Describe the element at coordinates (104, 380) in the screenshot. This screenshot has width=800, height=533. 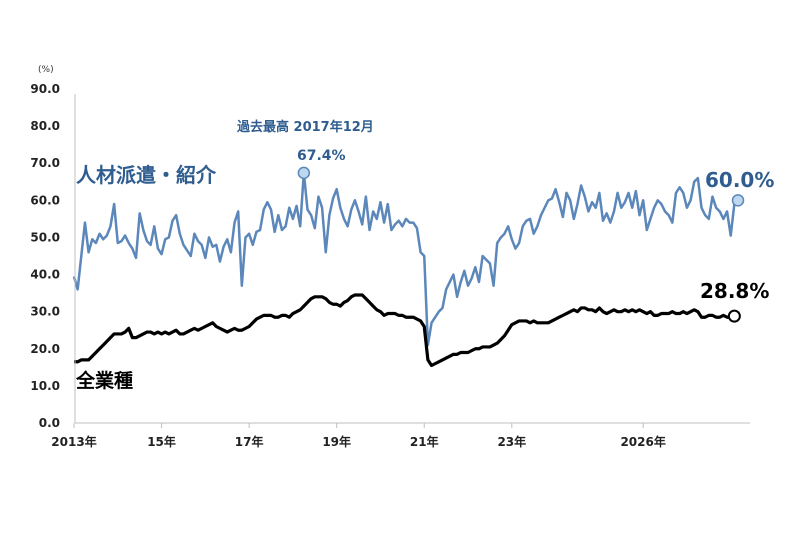
I see `series-label-all-industries: 全業種` at that location.